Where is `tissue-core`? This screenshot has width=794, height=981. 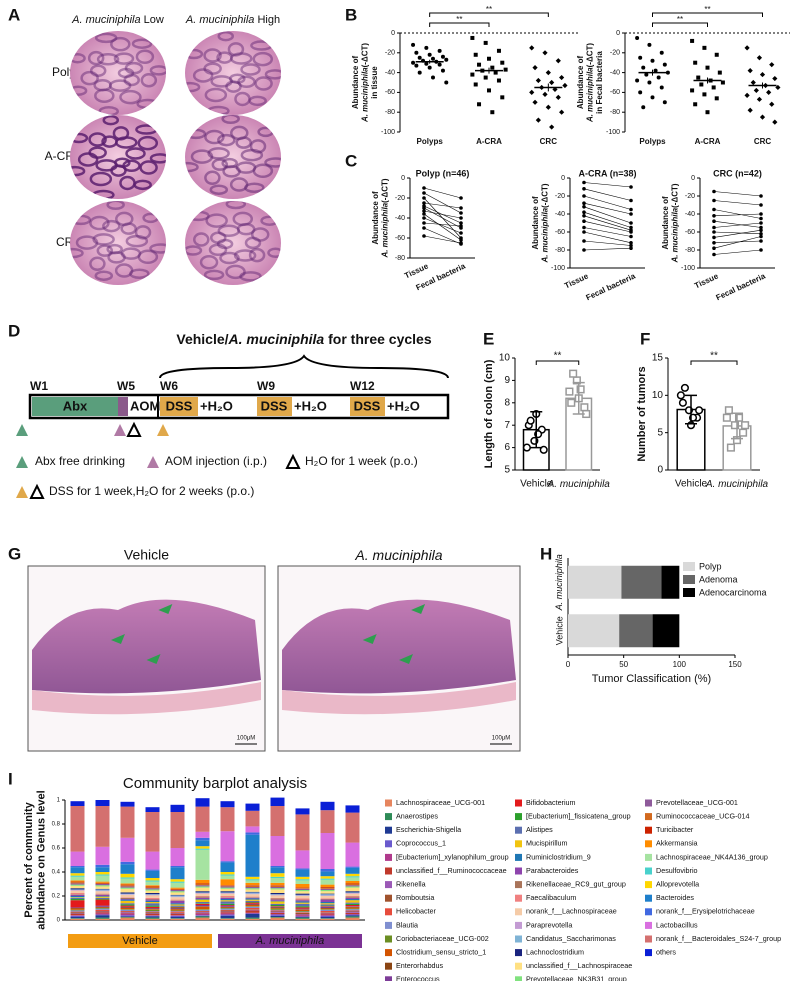 tissue-core is located at coordinates (233, 73).